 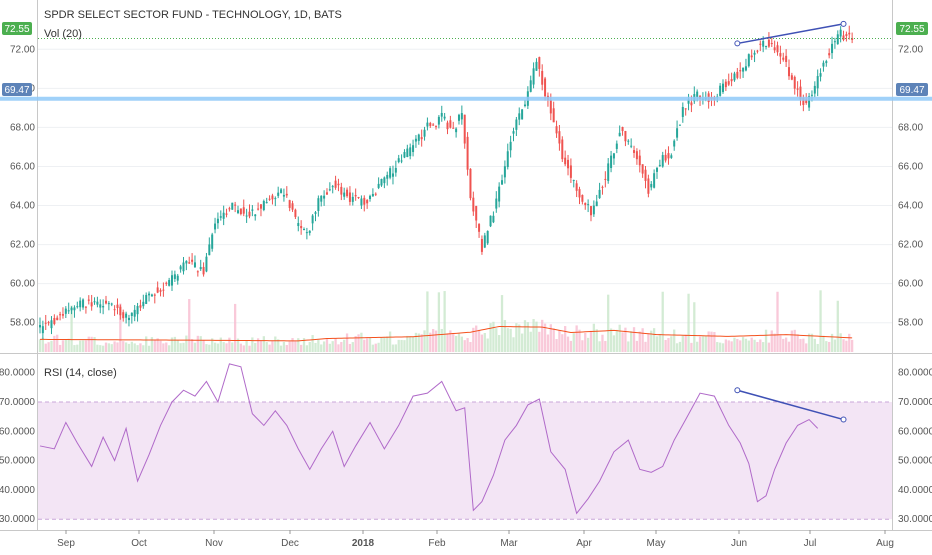 I want to click on rsi-trend-line, so click(x=790, y=405).